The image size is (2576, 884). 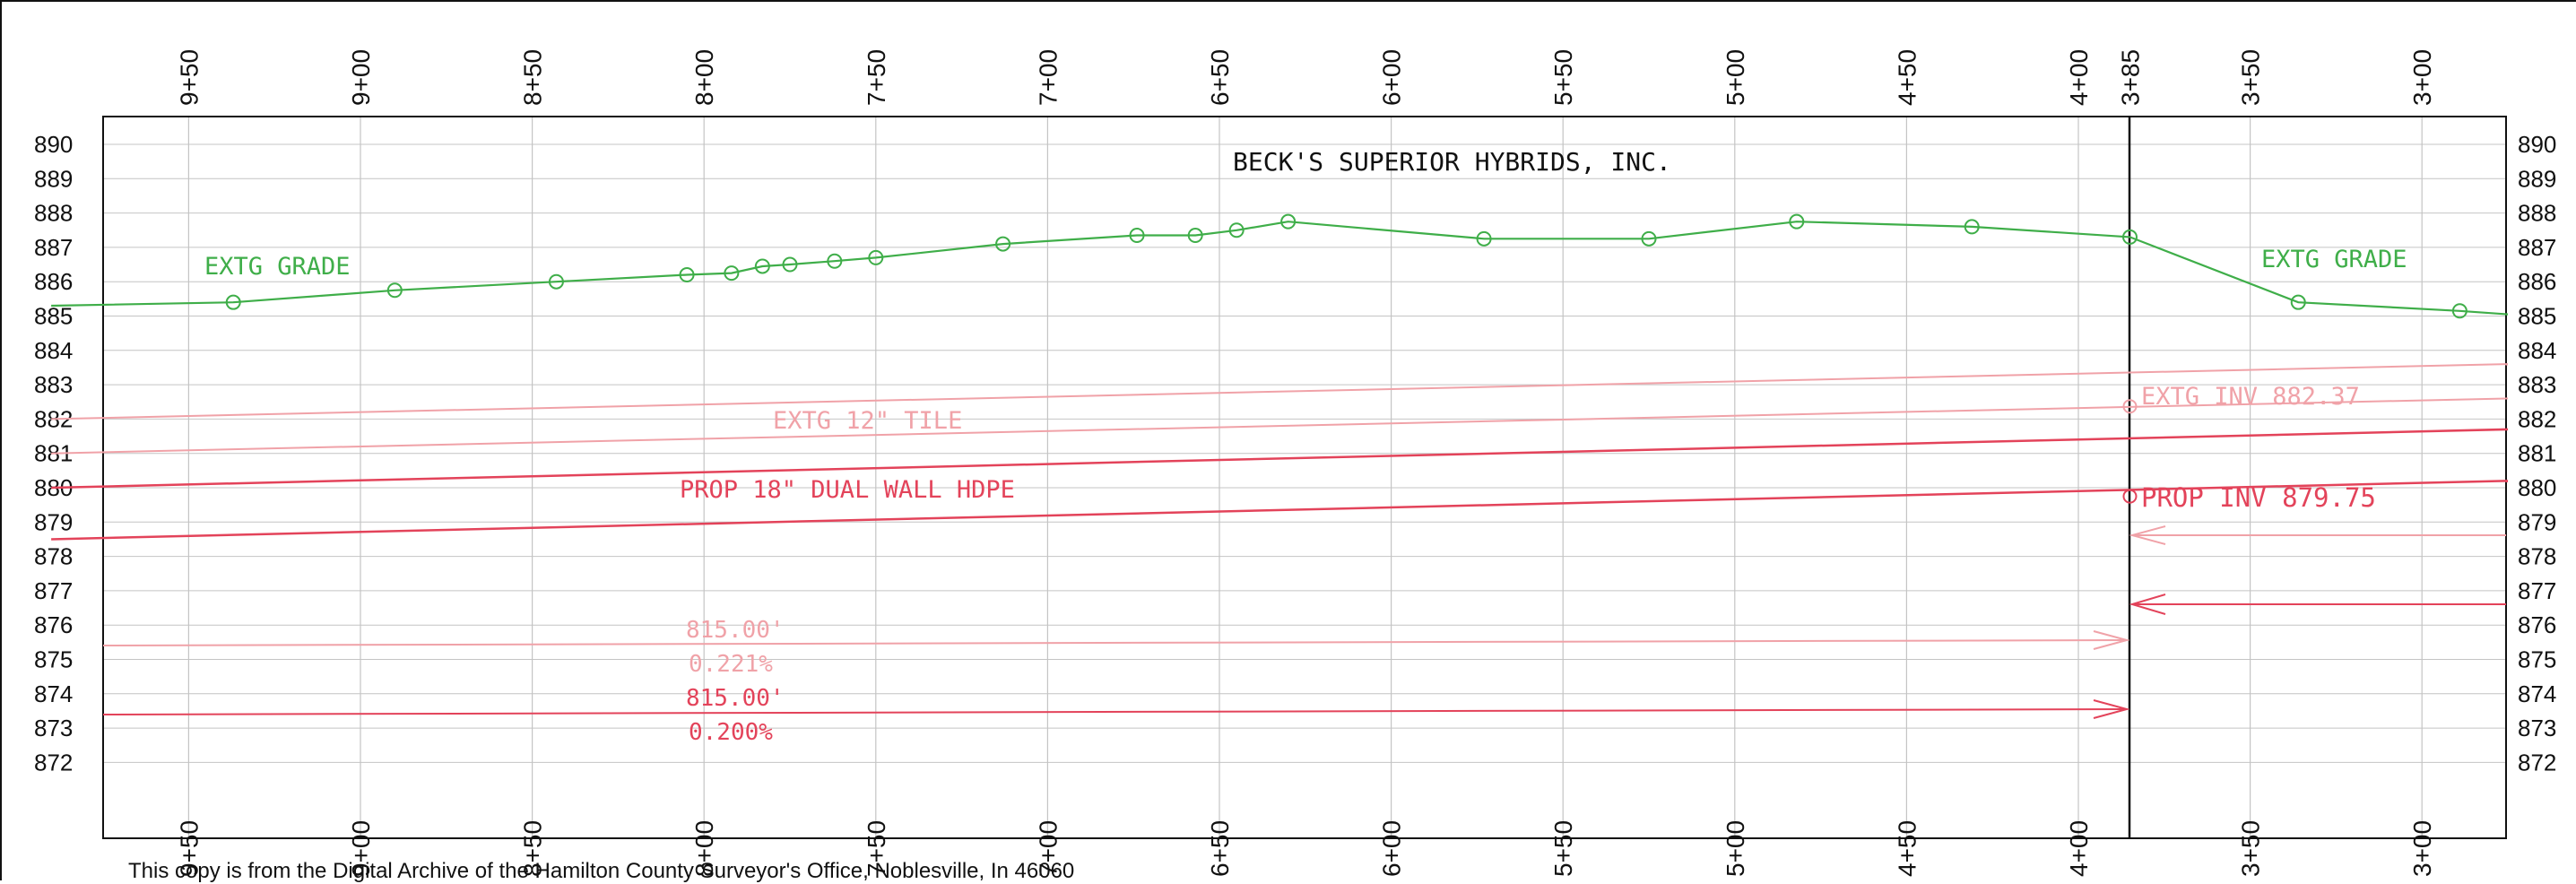 I want to click on station-label-top: 4+00, so click(x=2079, y=77).